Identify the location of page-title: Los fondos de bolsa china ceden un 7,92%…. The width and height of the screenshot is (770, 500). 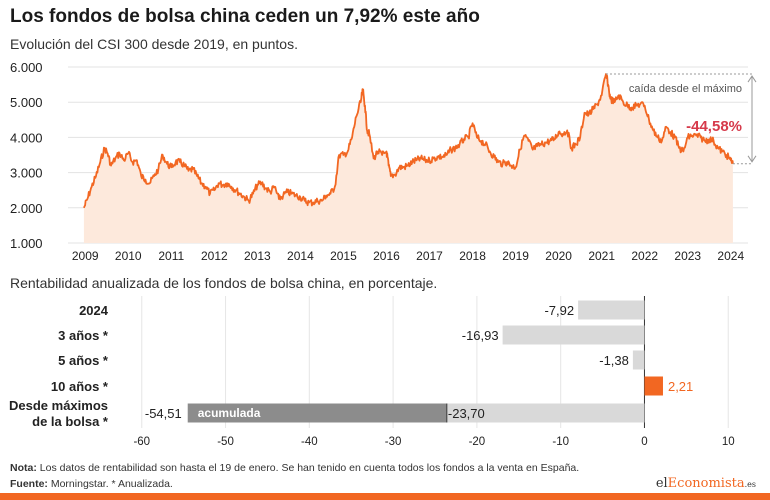
(245, 16).